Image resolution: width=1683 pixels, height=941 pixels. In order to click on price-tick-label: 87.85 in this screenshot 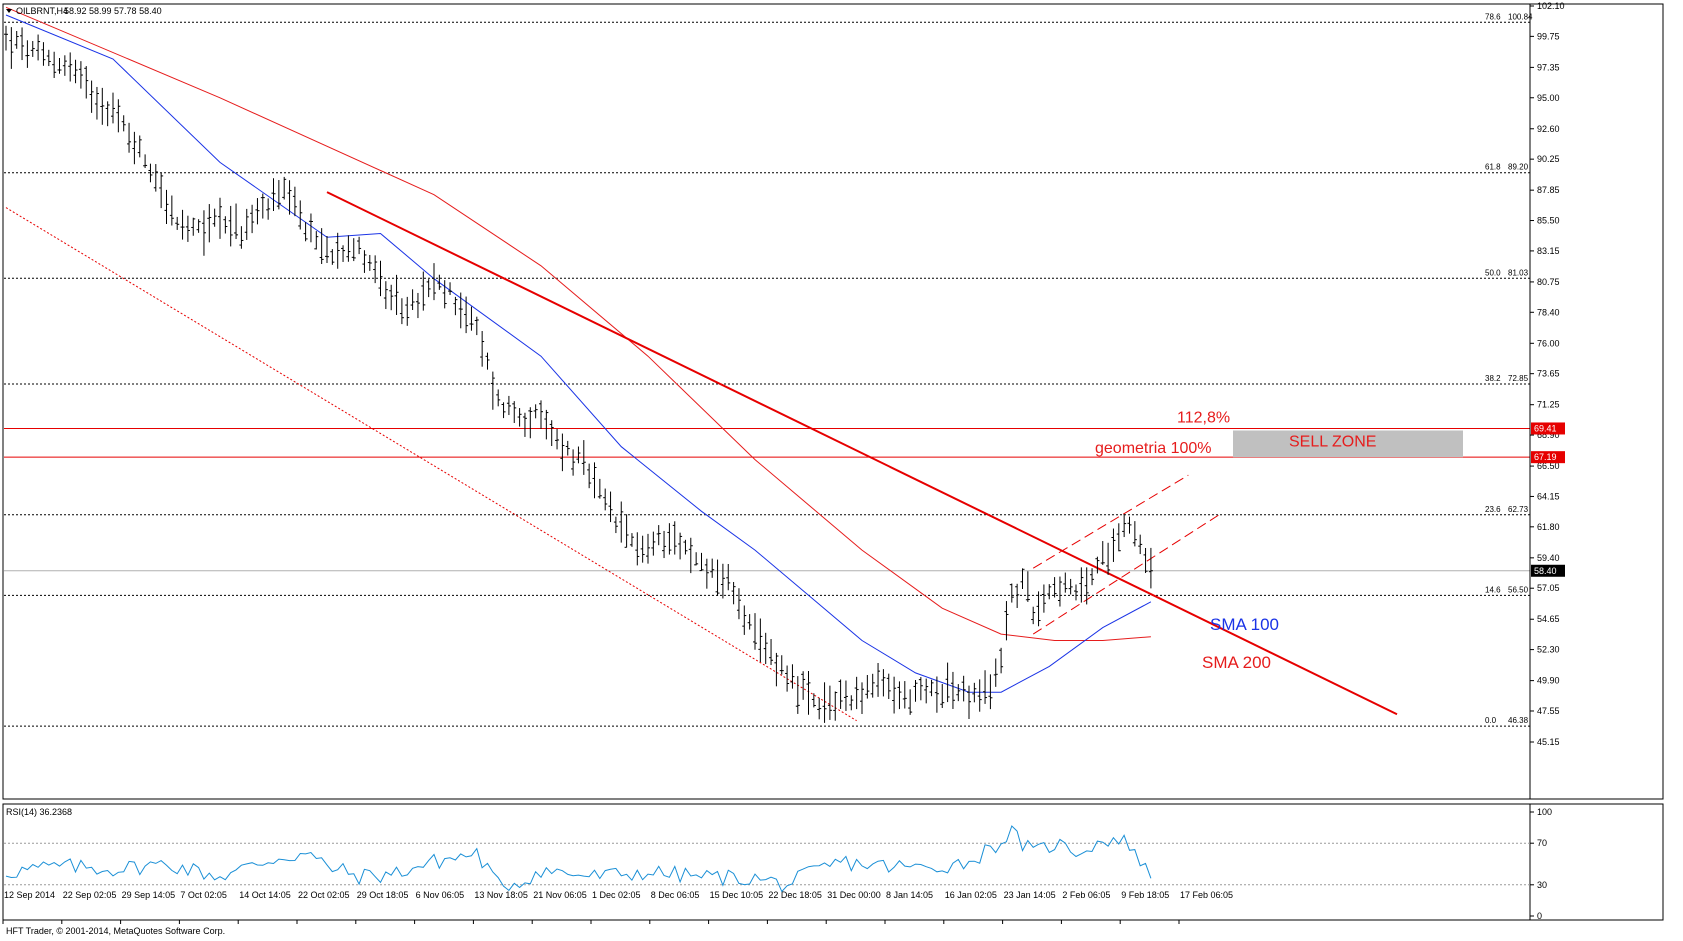, I will do `click(1548, 190)`.